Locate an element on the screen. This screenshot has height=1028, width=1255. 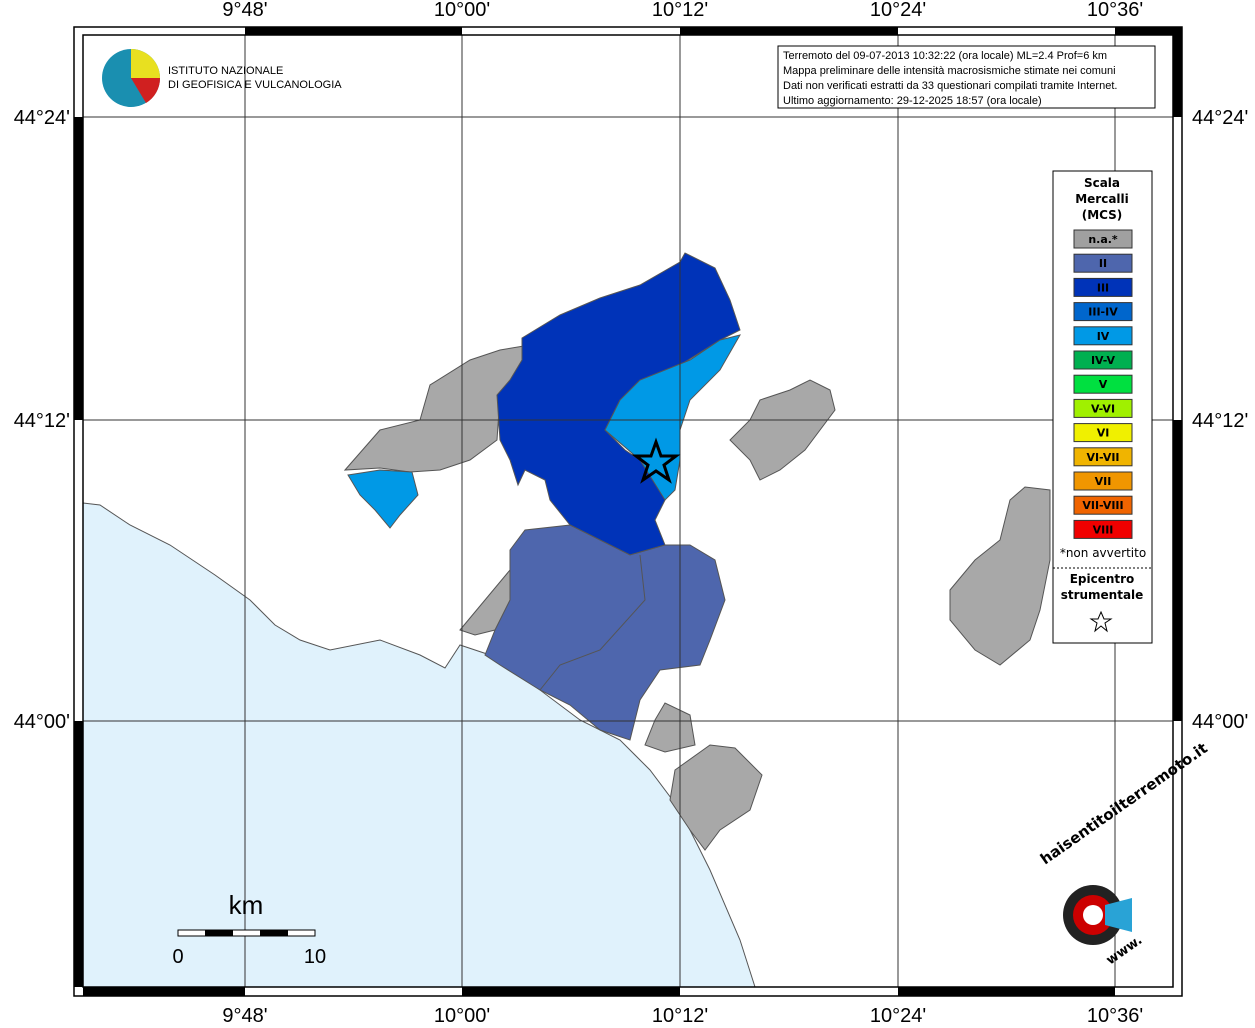
legend-star is located at coordinates (1101, 621).